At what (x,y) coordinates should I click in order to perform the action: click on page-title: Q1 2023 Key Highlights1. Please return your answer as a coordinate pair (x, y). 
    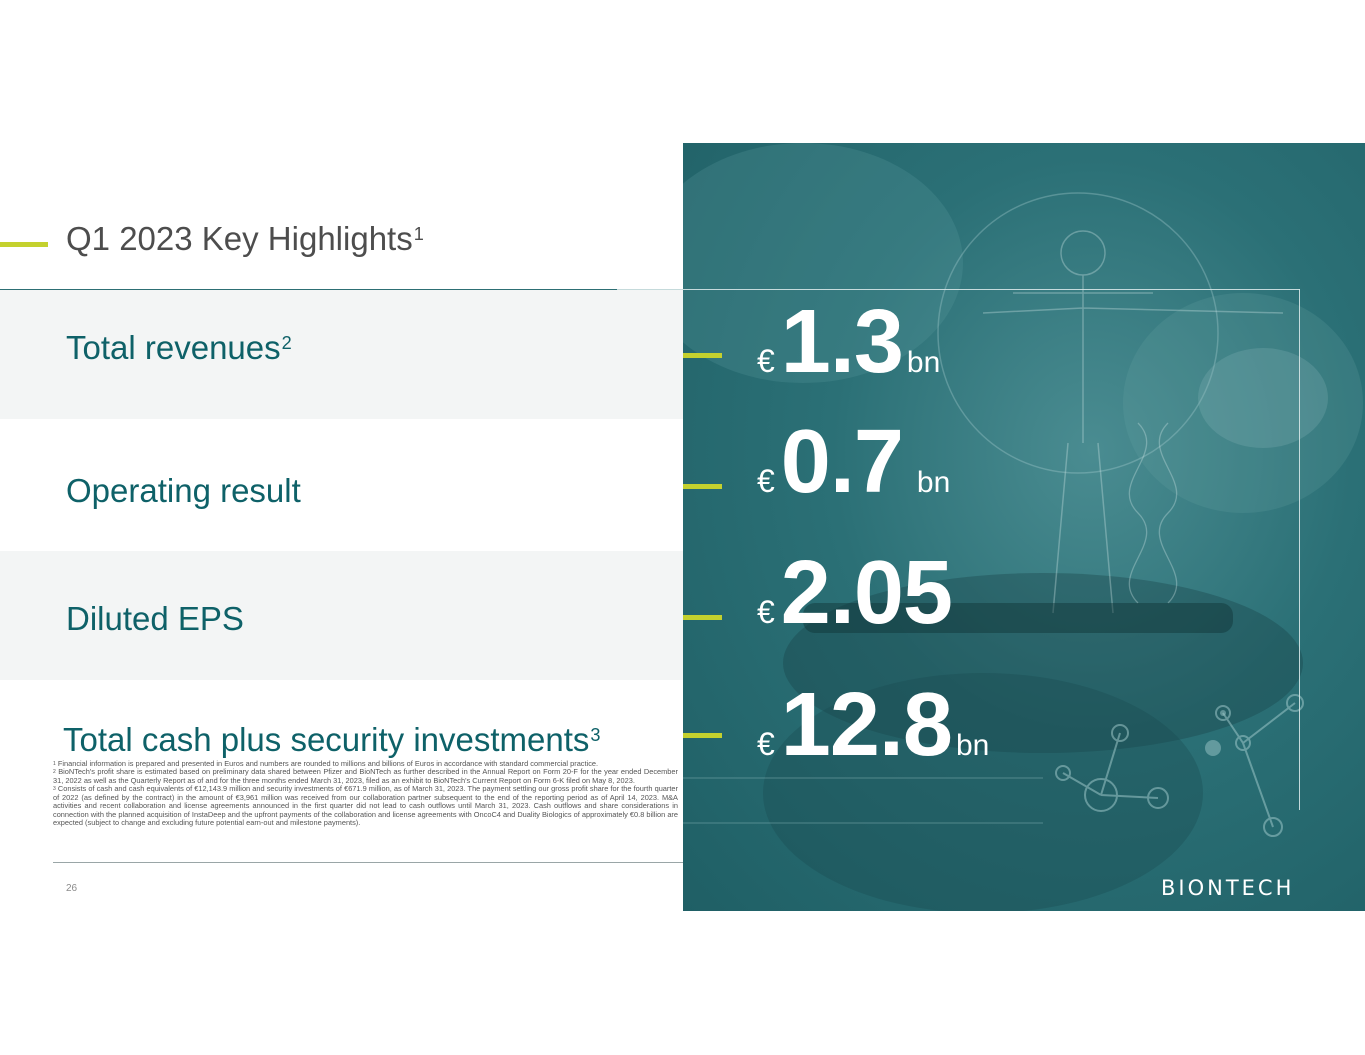
    Looking at the image, I should click on (245, 239).